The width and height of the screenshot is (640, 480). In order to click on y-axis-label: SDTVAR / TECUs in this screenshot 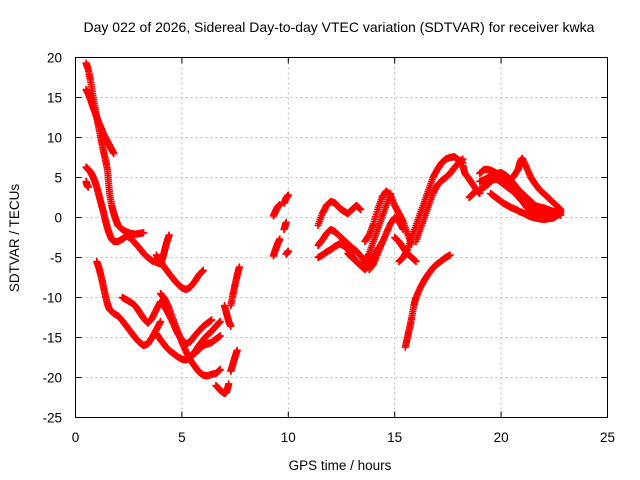, I will do `click(14, 238)`.